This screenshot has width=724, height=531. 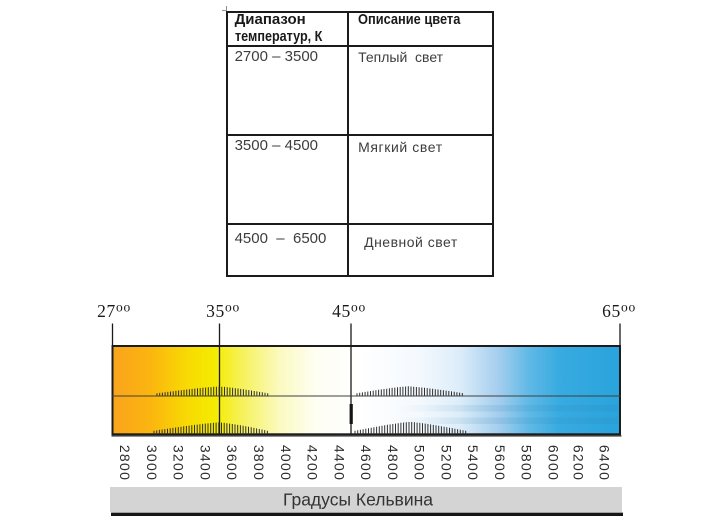 I want to click on svg-text: Градусы Кельвина, so click(x=358, y=500).